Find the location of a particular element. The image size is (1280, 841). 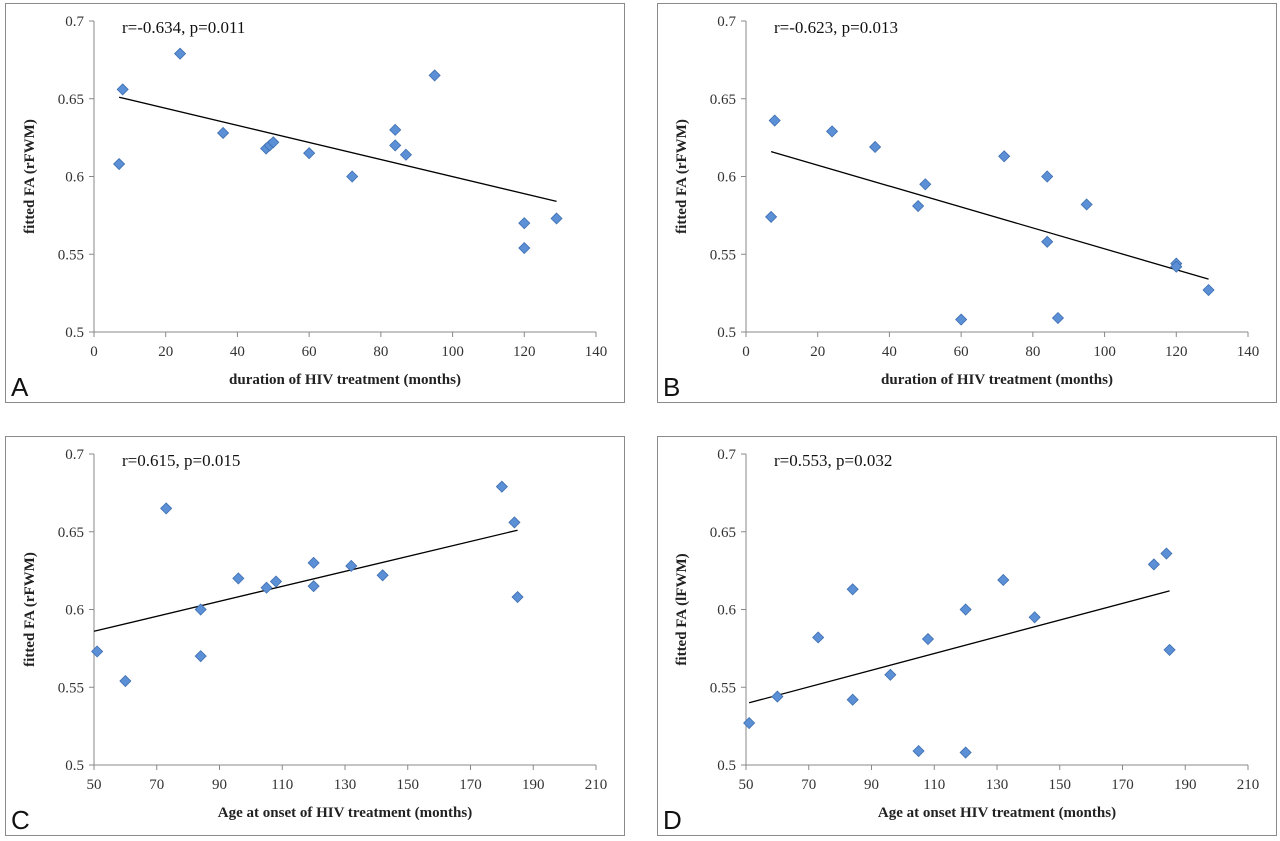

x-tick-label: 140 is located at coordinates (596, 352).